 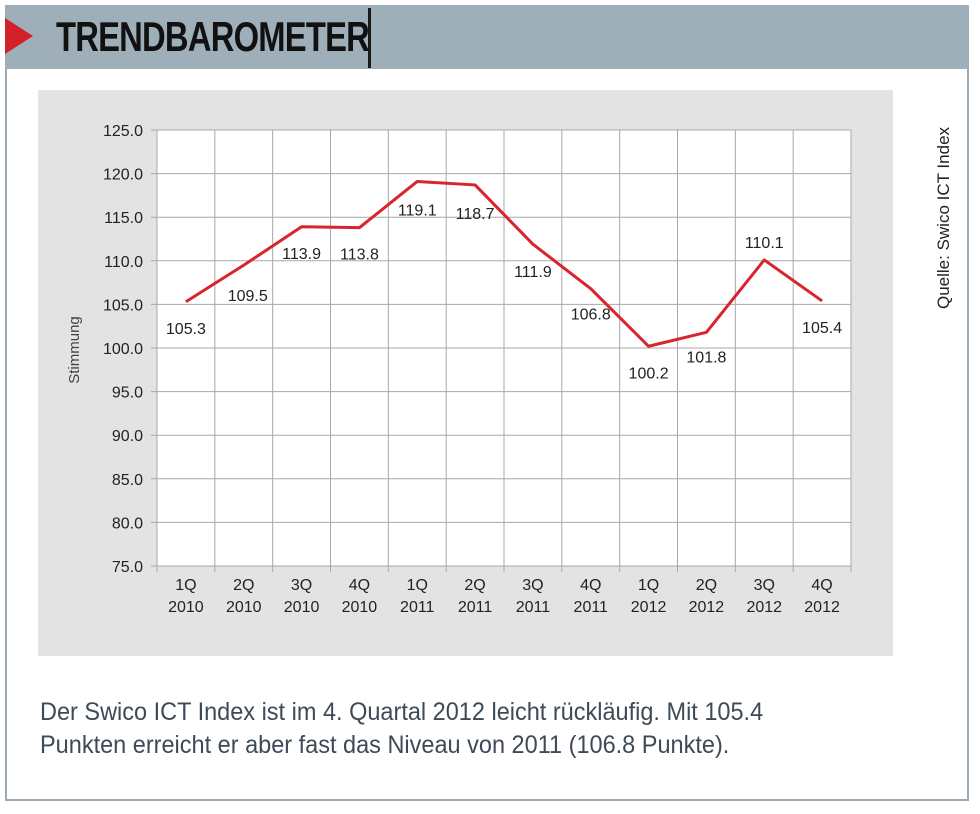 What do you see at coordinates (591, 596) in the screenshot?
I see `x-tick-label: 4Q 2011` at bounding box center [591, 596].